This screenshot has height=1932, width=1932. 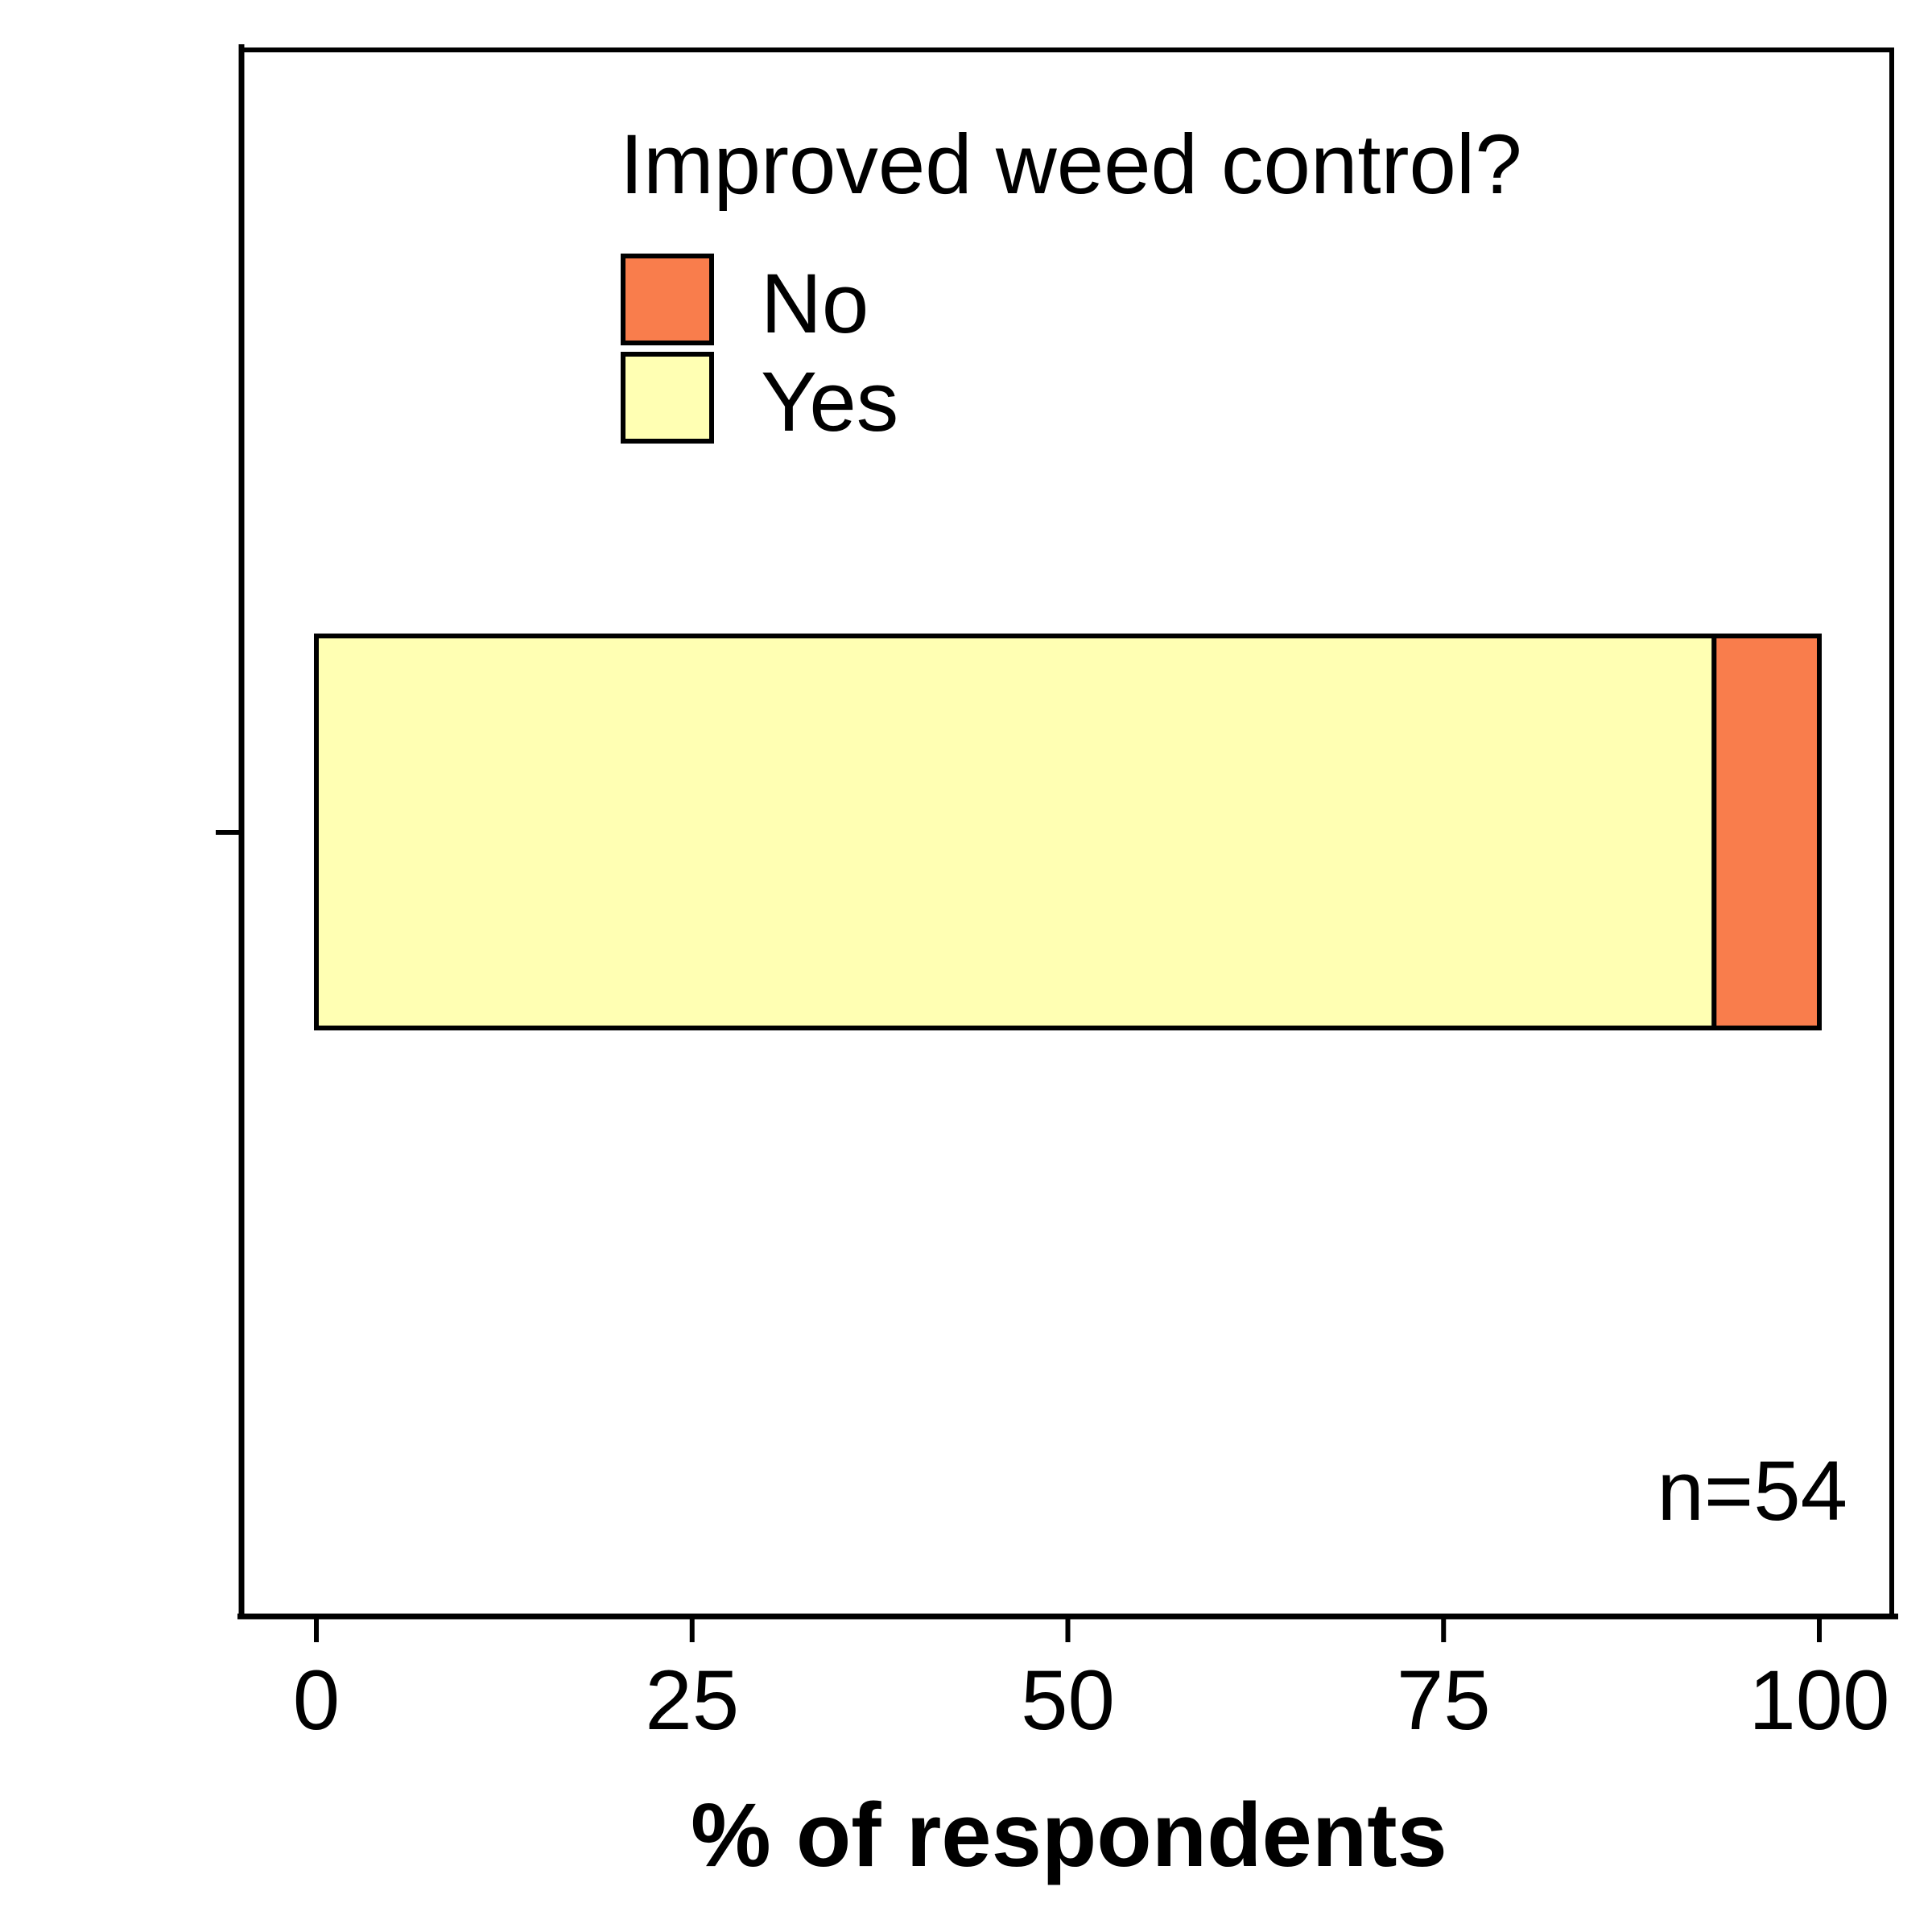 I want to click on legend-swatch-yes, so click(x=667, y=398).